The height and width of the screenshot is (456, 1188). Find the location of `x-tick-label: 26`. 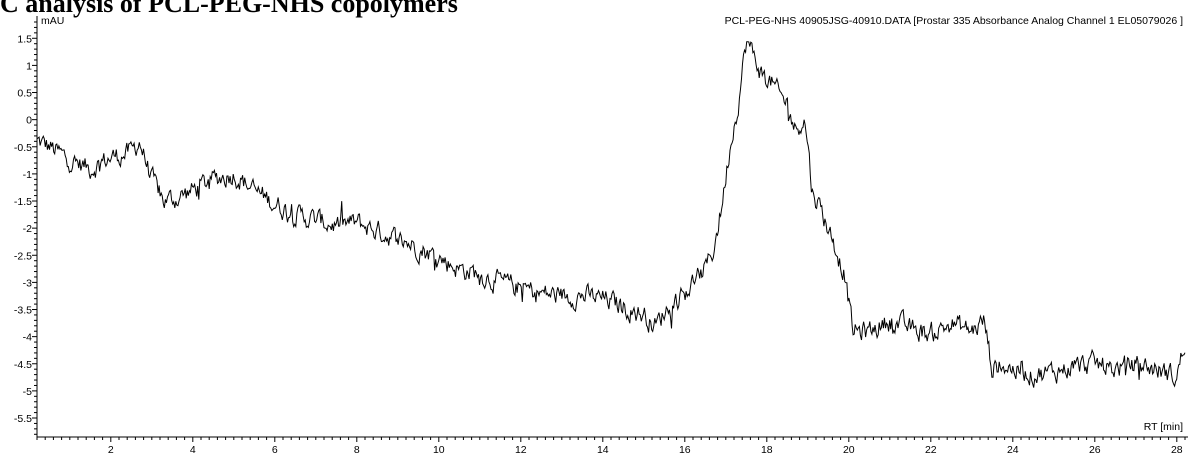

x-tick-label: 26 is located at coordinates (1095, 450).